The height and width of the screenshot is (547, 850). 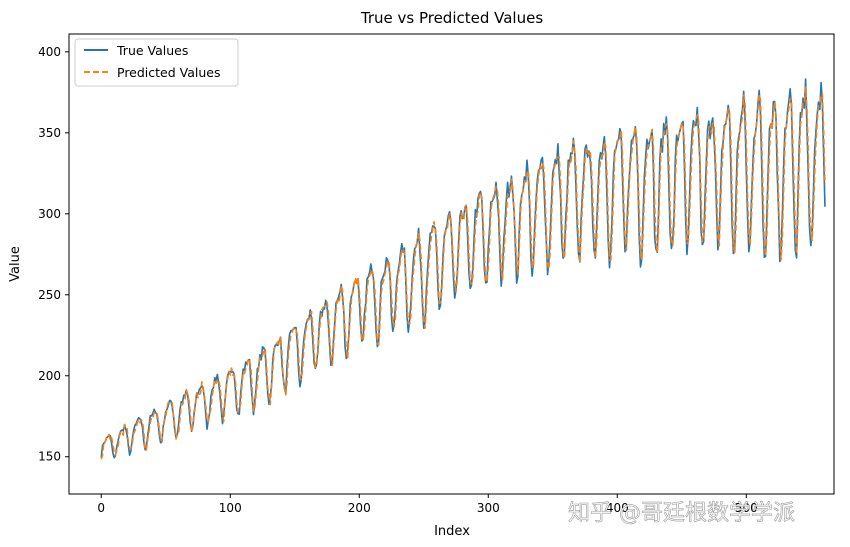 I want to click on legend-box, so click(x=156, y=62).